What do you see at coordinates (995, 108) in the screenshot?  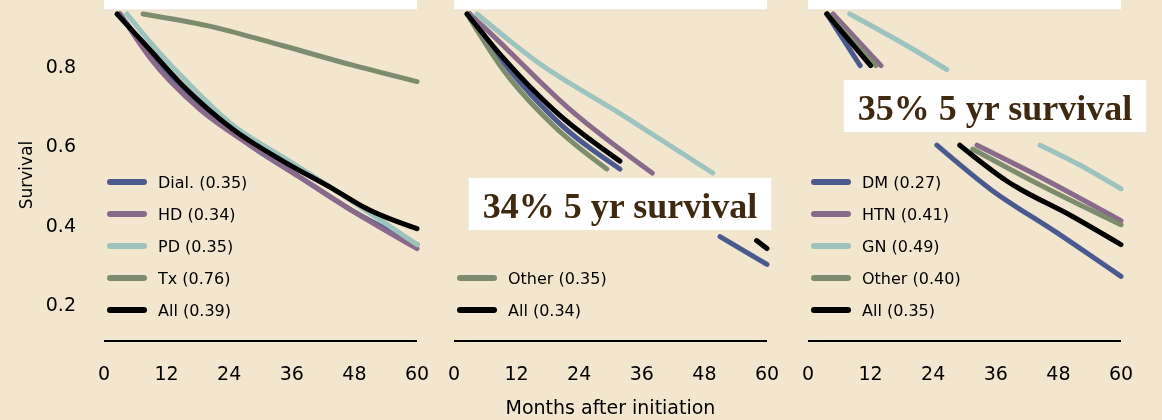 I see `annotation: 35% 5 yr survival` at bounding box center [995, 108].